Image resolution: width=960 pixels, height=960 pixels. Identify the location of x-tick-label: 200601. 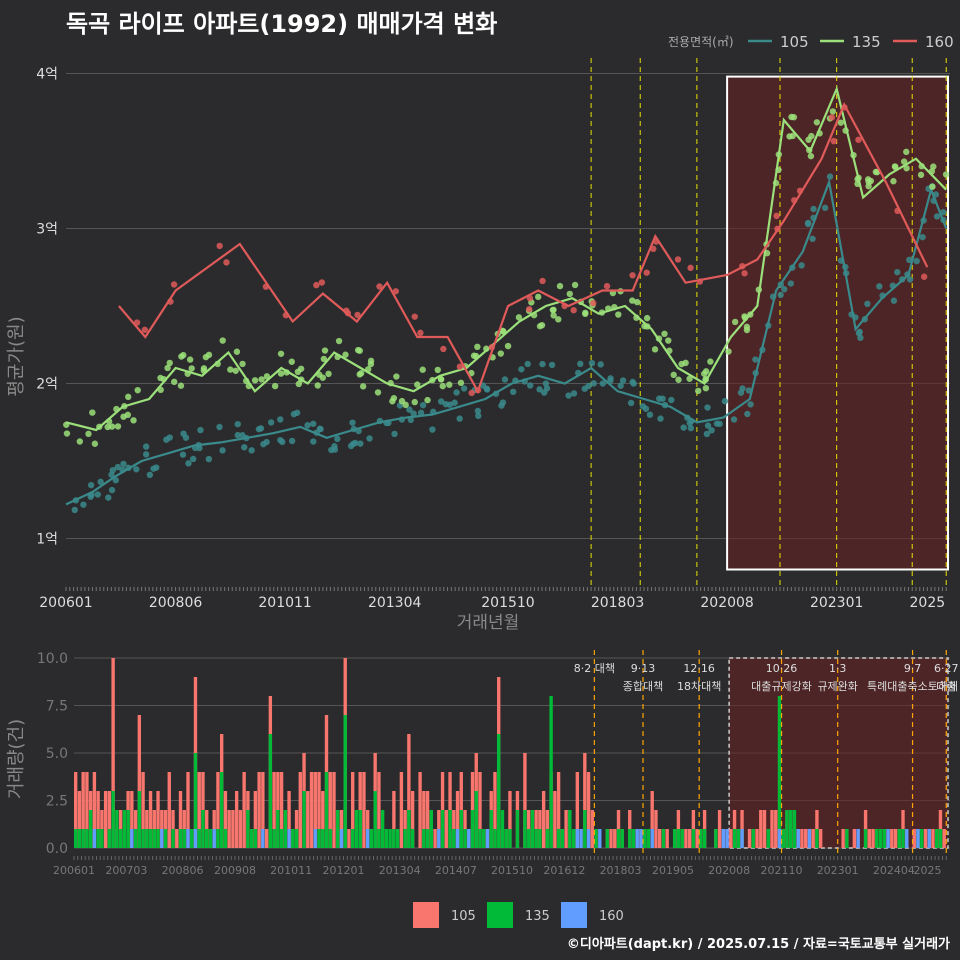
(65, 603).